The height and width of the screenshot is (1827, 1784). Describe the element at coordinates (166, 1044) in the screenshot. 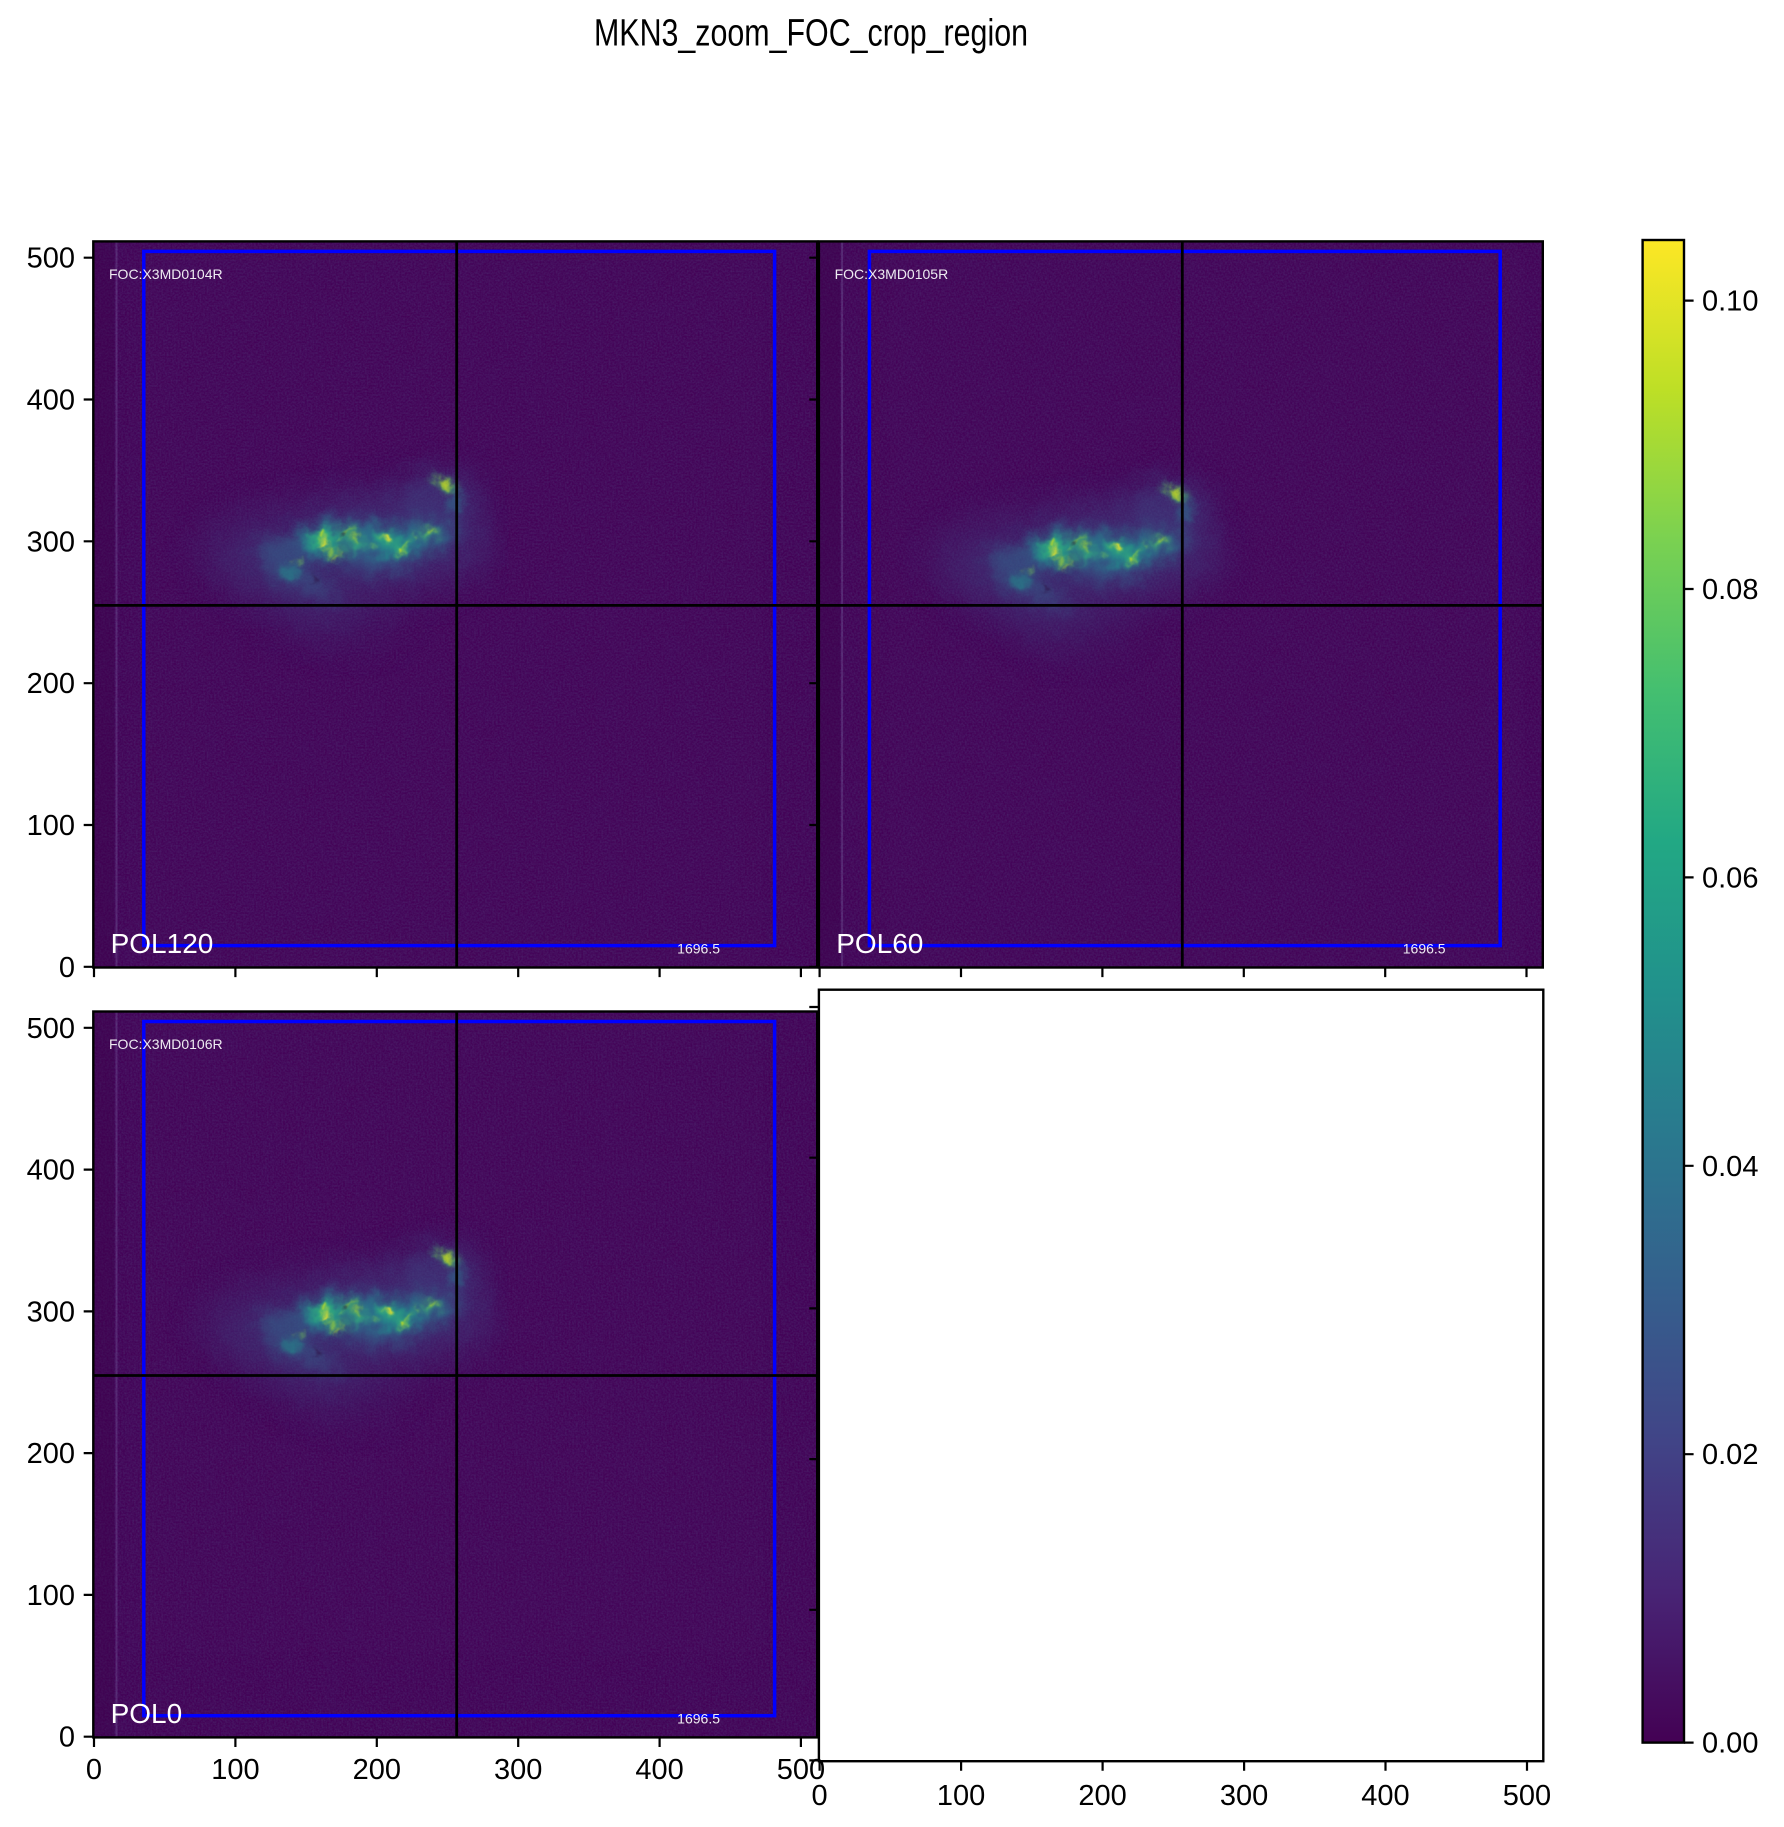

I see `svg-text: FOC:X3MD0106R` at that location.